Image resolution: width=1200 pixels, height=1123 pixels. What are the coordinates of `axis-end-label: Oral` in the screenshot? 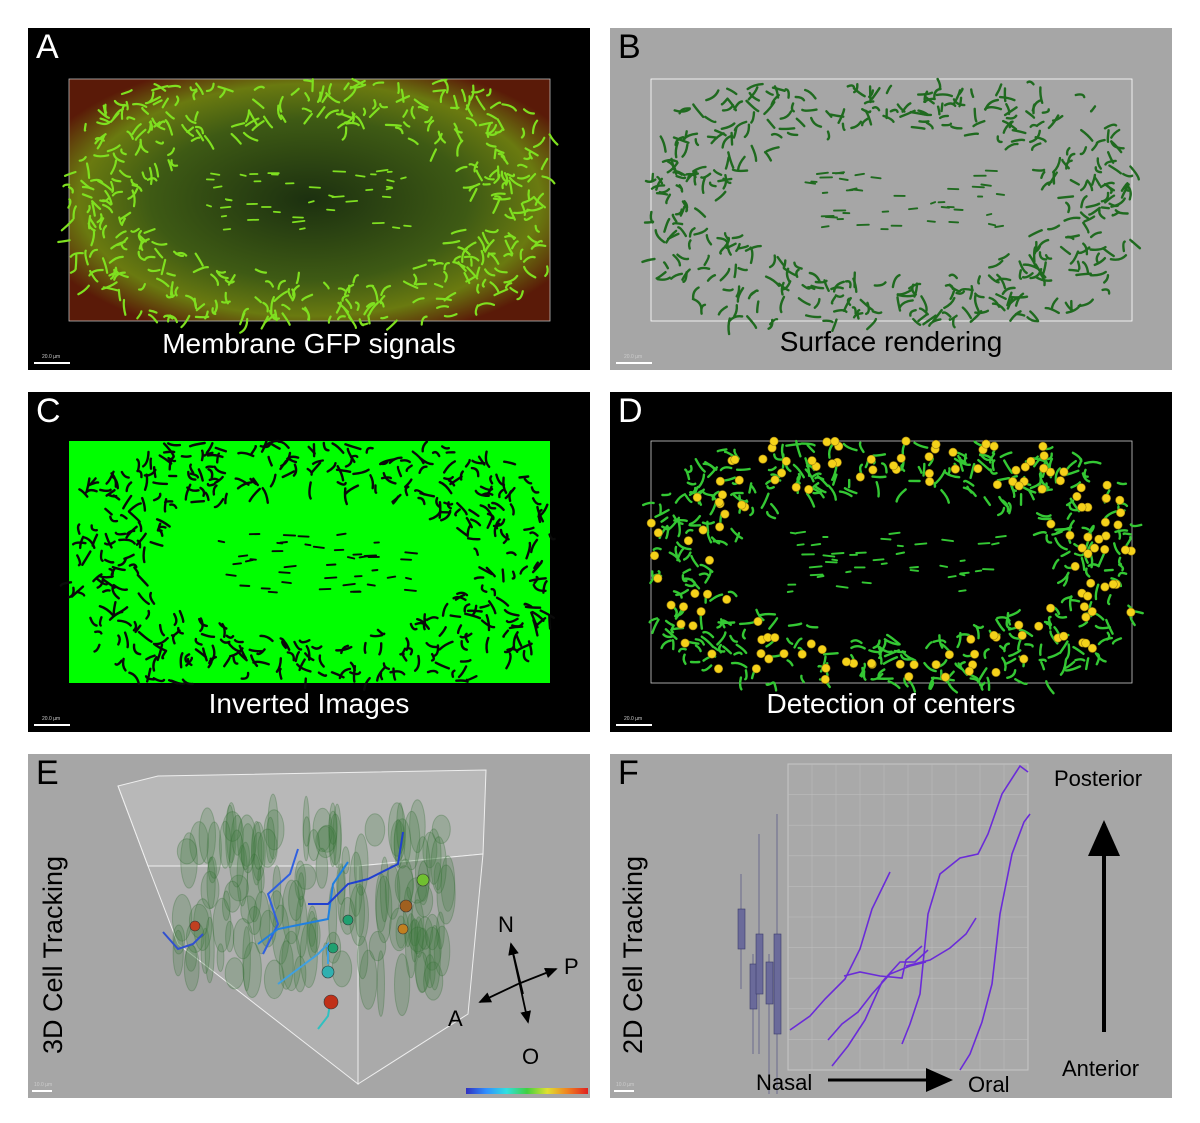 It's located at (989, 1084).